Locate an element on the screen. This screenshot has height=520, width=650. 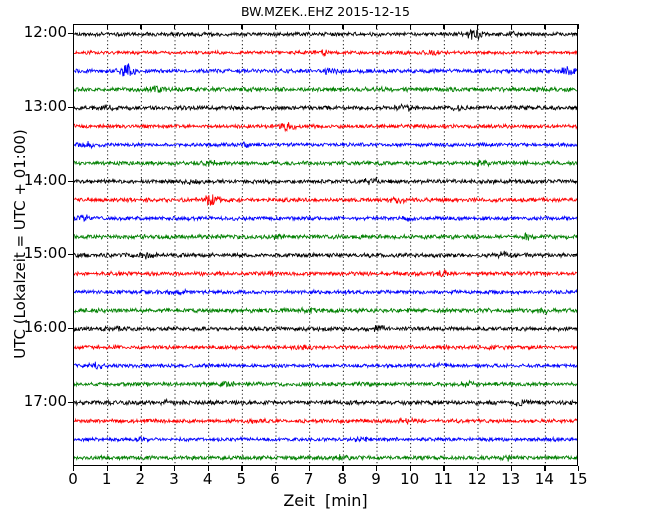
y-tick-label: 16:00 is located at coordinates (45, 326).